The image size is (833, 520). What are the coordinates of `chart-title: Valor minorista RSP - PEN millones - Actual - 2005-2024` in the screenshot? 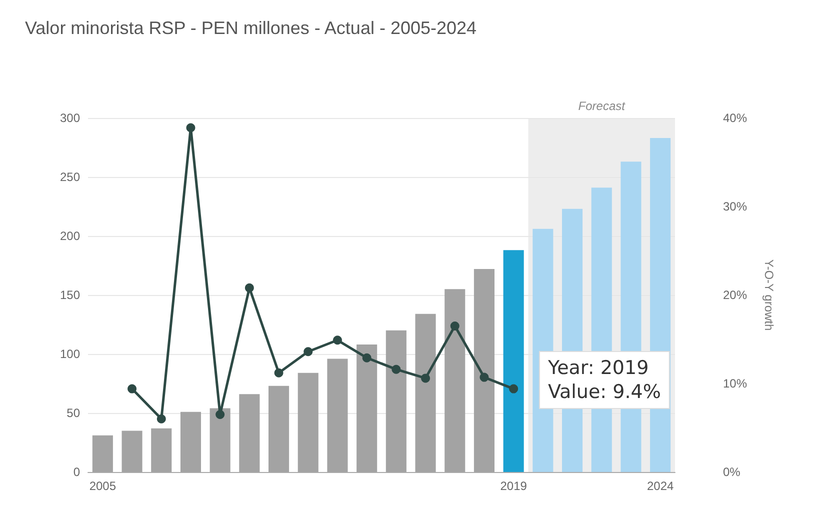 It's located at (251, 28).